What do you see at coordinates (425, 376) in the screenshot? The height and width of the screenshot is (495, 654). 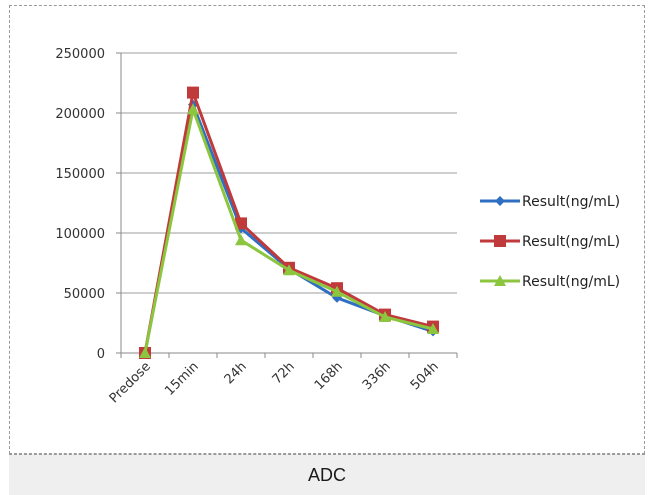 I see `x-tick-label: 504h` at bounding box center [425, 376].